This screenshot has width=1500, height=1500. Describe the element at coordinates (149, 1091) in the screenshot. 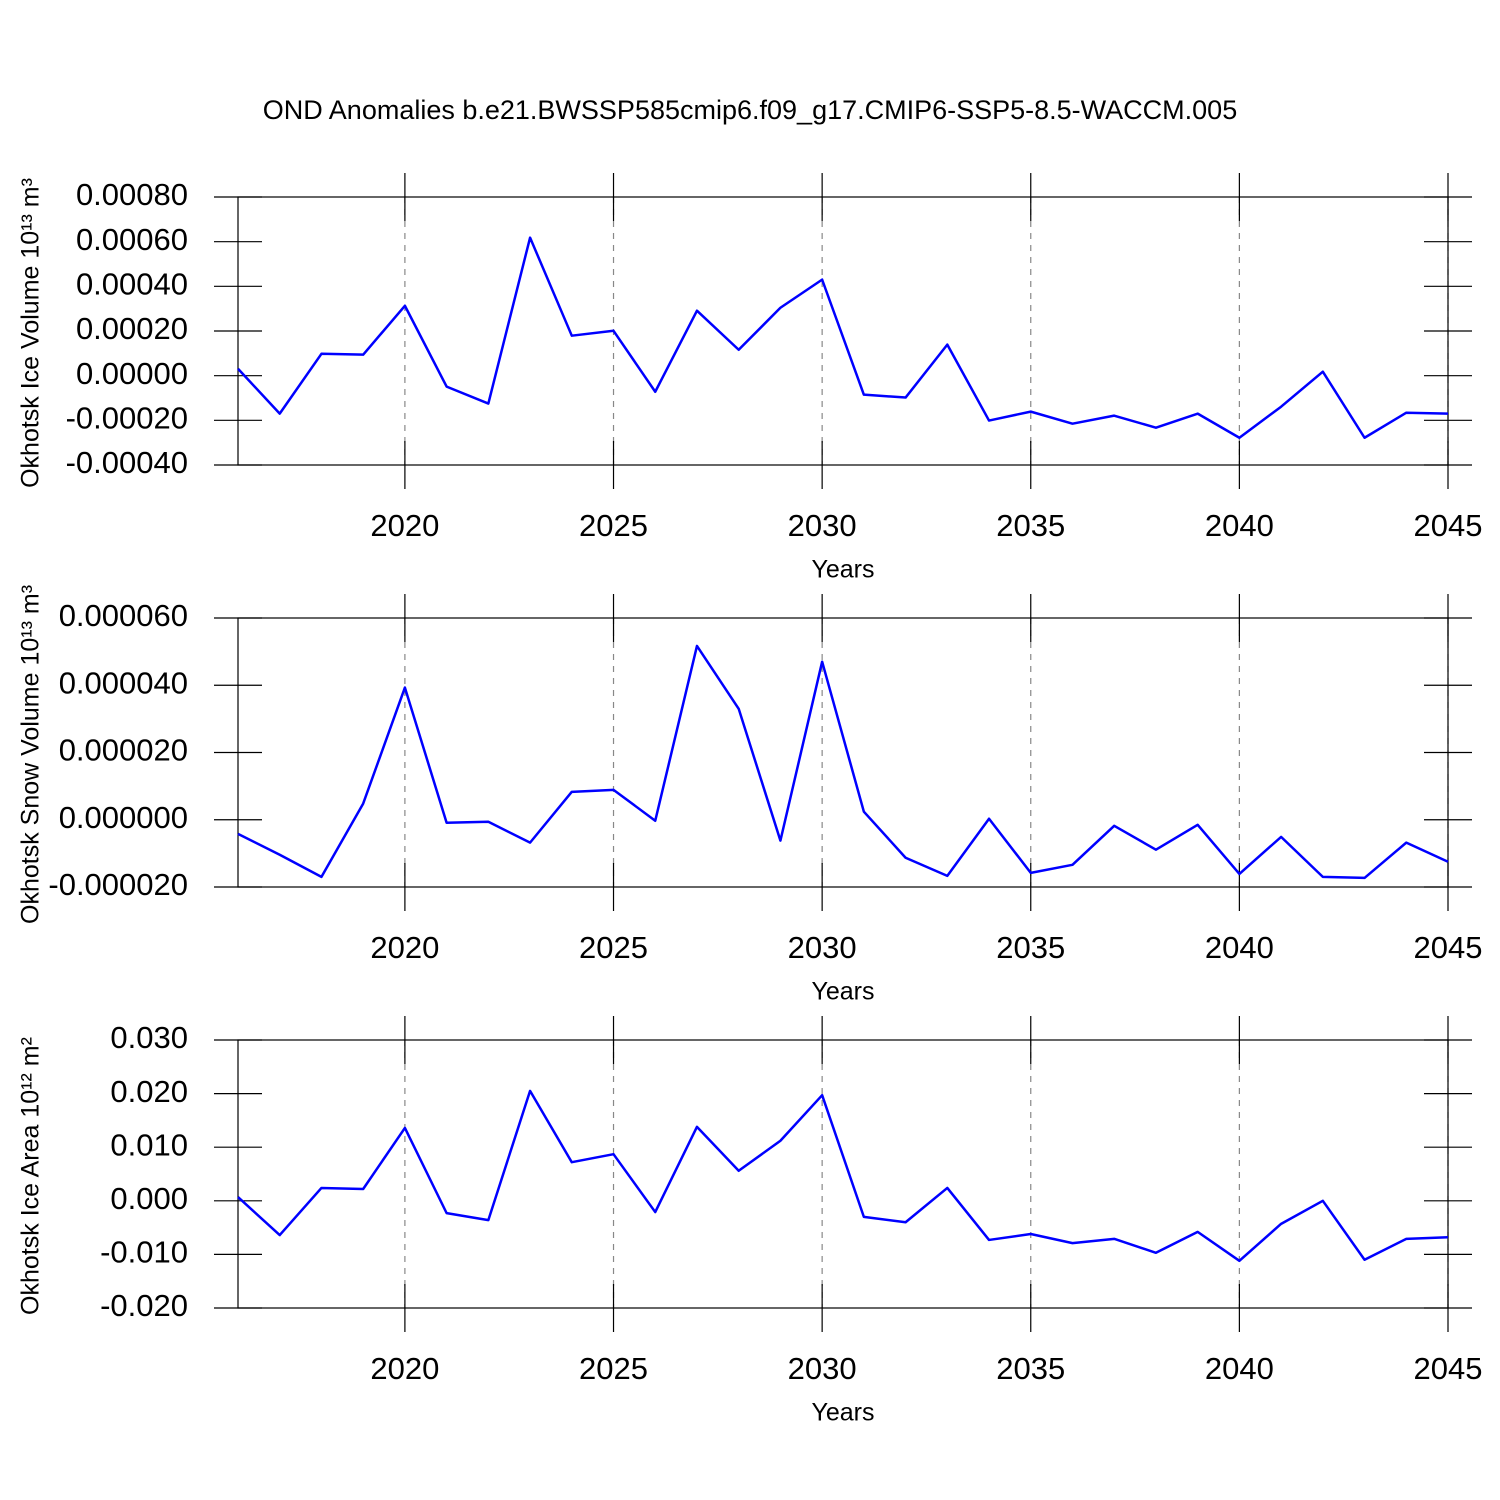

I see `y-tick-label: 0.020` at that location.